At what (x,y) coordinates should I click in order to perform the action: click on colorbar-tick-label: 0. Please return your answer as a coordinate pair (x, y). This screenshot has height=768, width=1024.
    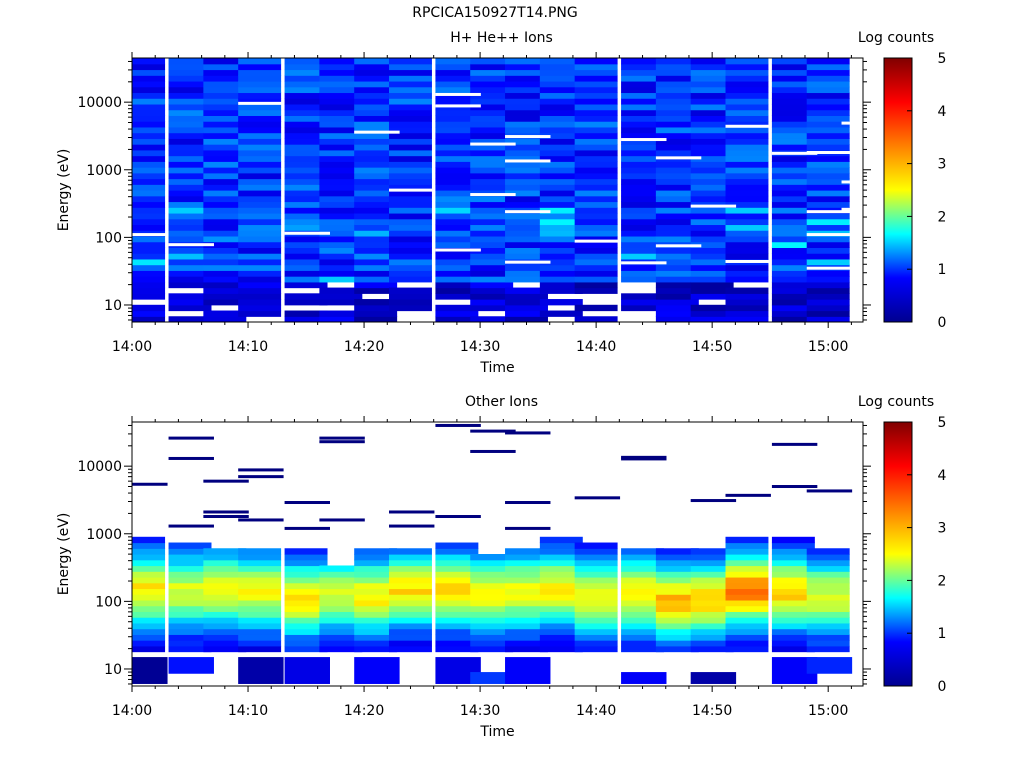
    Looking at the image, I should click on (942, 687).